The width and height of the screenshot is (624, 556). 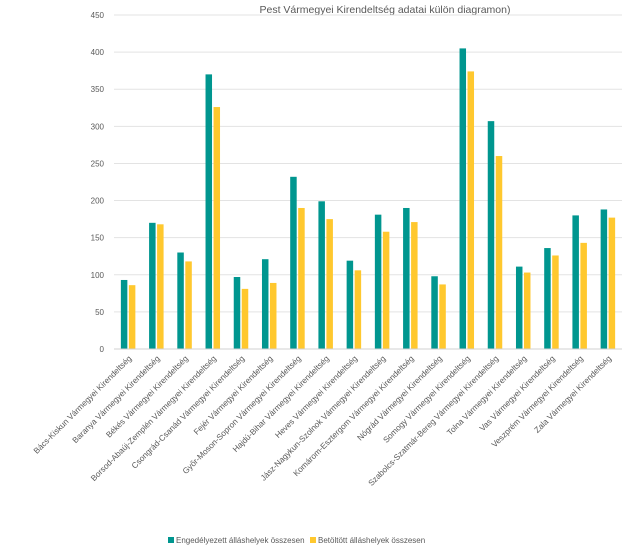 I want to click on y-tick-label: 250, so click(x=98, y=163).